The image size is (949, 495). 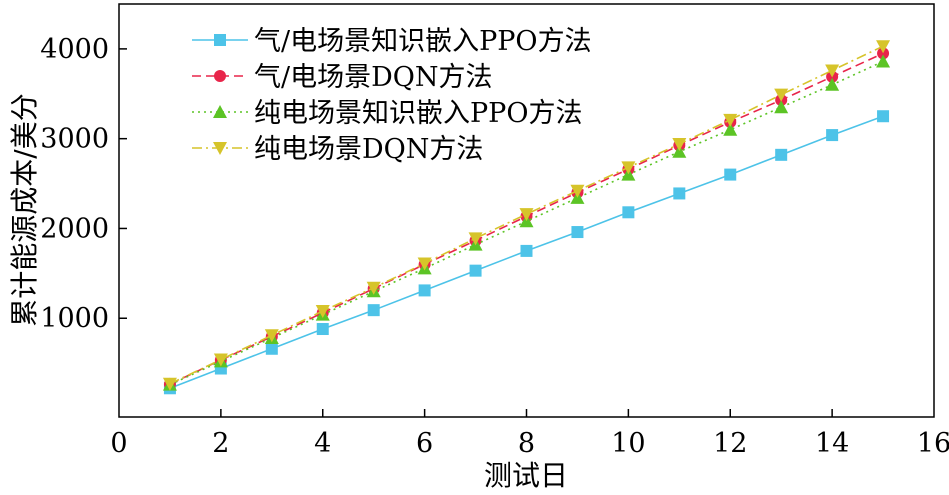 What do you see at coordinates (322, 443) in the screenshot?
I see `x-tick-label: 4` at bounding box center [322, 443].